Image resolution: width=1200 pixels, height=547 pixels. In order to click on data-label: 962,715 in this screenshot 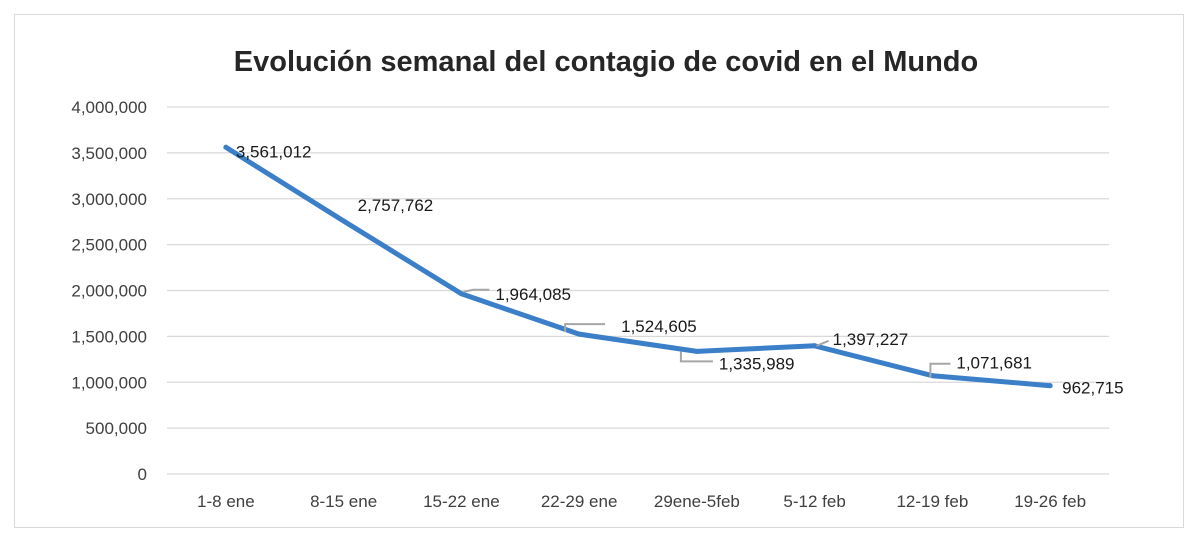, I will do `click(1092, 388)`.